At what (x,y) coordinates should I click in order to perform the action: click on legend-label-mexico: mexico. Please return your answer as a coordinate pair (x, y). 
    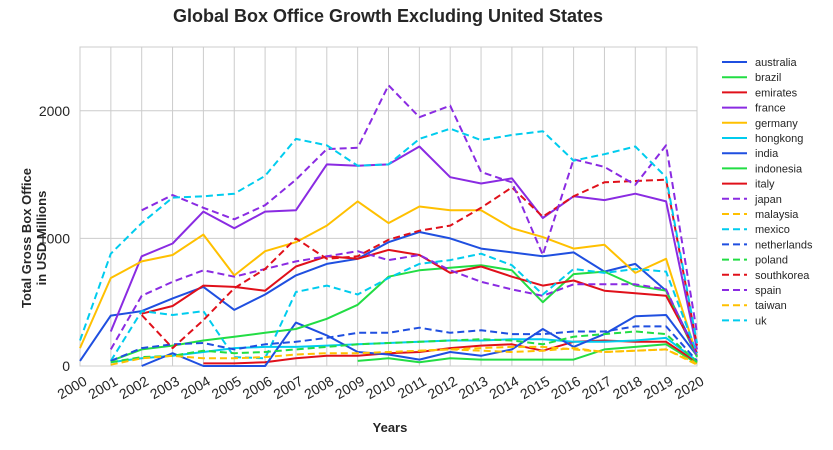
    Looking at the image, I should click on (772, 230).